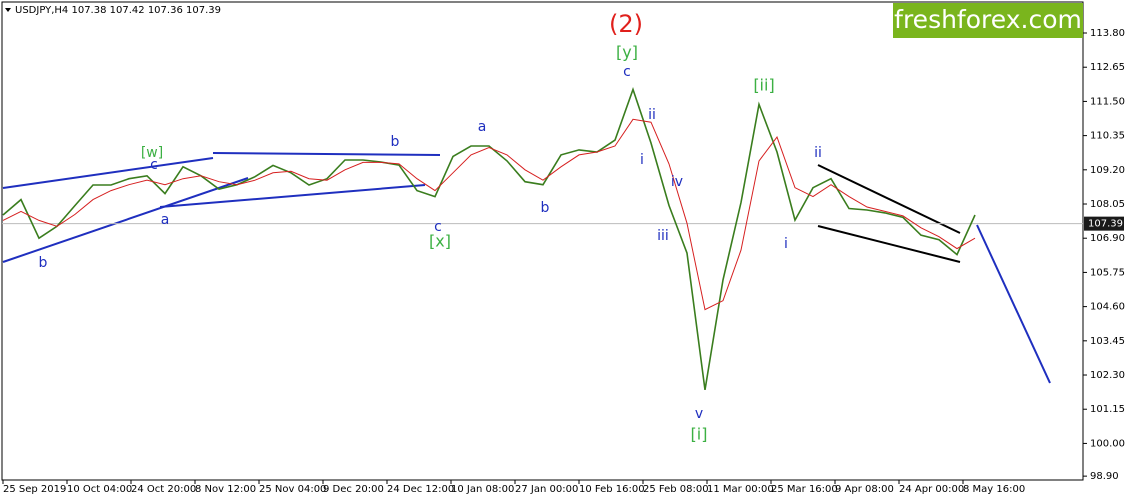 The width and height of the screenshot is (1125, 498). What do you see at coordinates (864, 489) in the screenshot?
I see `x-tick-label: 9 Apr 08:00` at bounding box center [864, 489].